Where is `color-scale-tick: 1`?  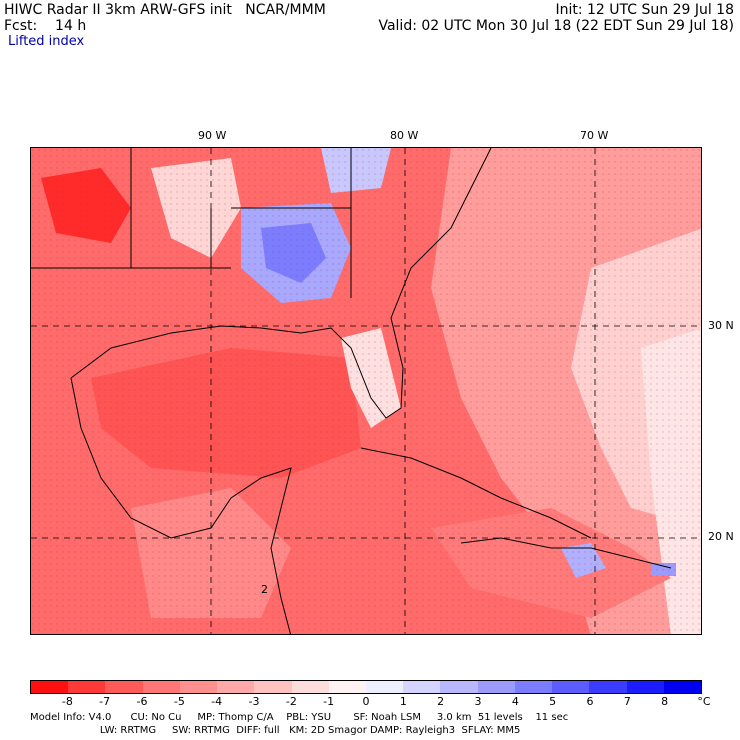 color-scale-tick: 1 is located at coordinates (403, 701).